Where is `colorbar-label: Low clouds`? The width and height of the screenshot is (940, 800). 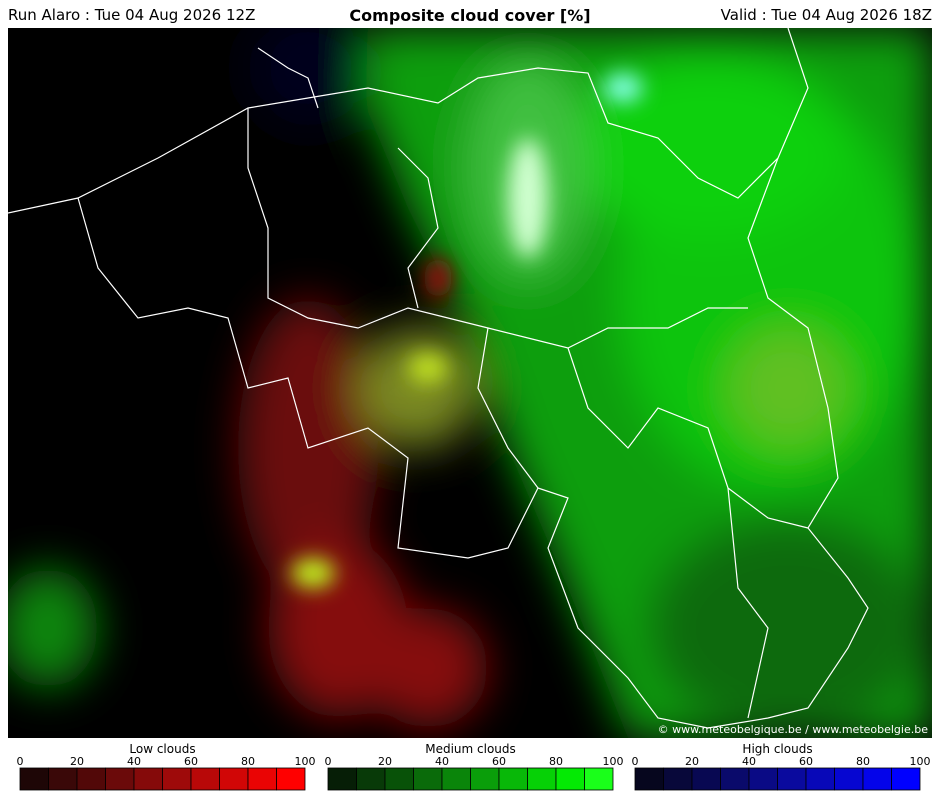
colorbar-label: Low clouds is located at coordinates (162, 749).